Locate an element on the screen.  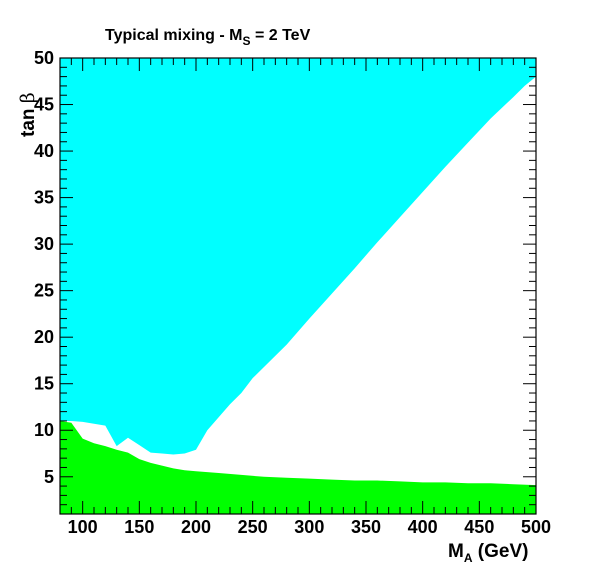
y-tick-label: 45 is located at coordinates (44, 105).